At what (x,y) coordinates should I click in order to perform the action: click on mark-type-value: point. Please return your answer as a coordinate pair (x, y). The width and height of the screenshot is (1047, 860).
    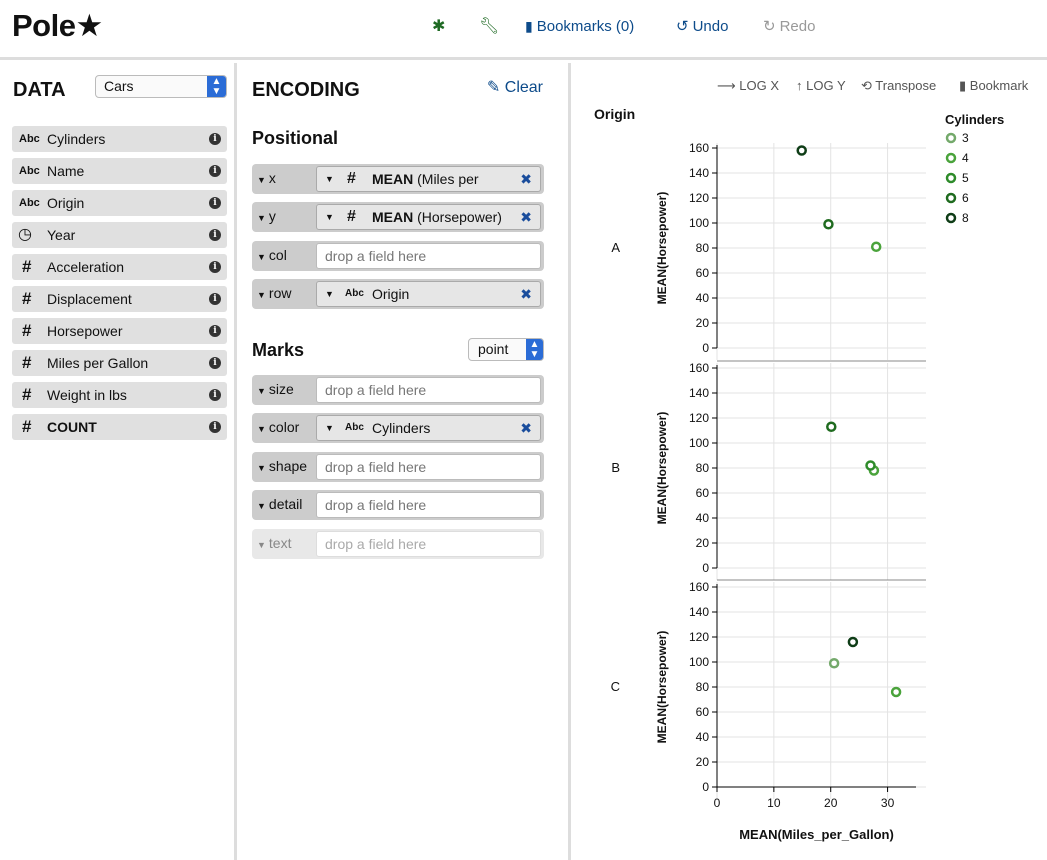
    Looking at the image, I should click on (493, 349).